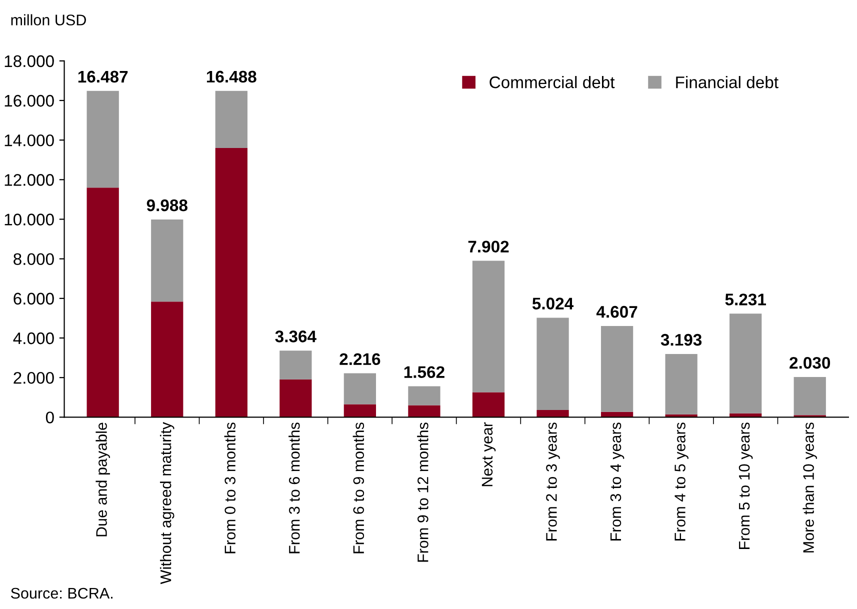  I want to click on x-tick-label: From 9 to 12 months, so click(422, 492).